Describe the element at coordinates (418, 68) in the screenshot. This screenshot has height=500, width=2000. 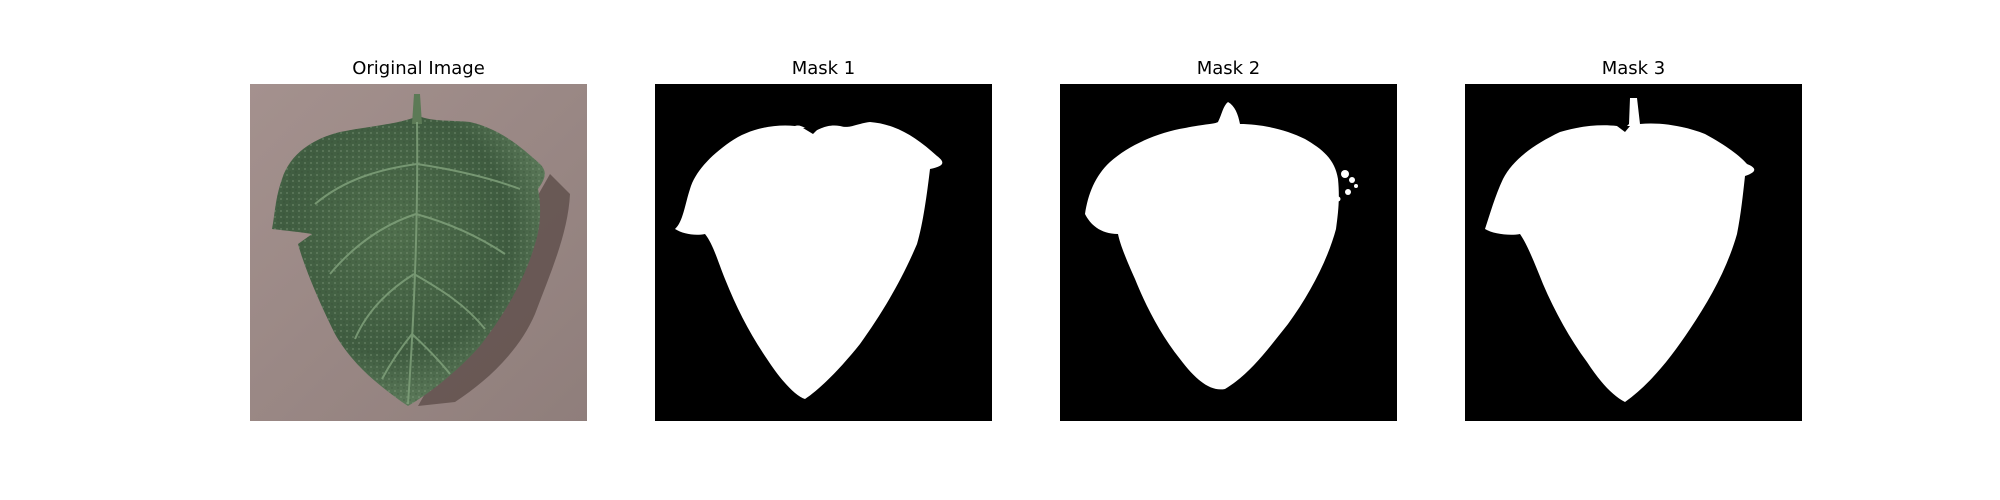
I see `panel-title: Original Image` at that location.